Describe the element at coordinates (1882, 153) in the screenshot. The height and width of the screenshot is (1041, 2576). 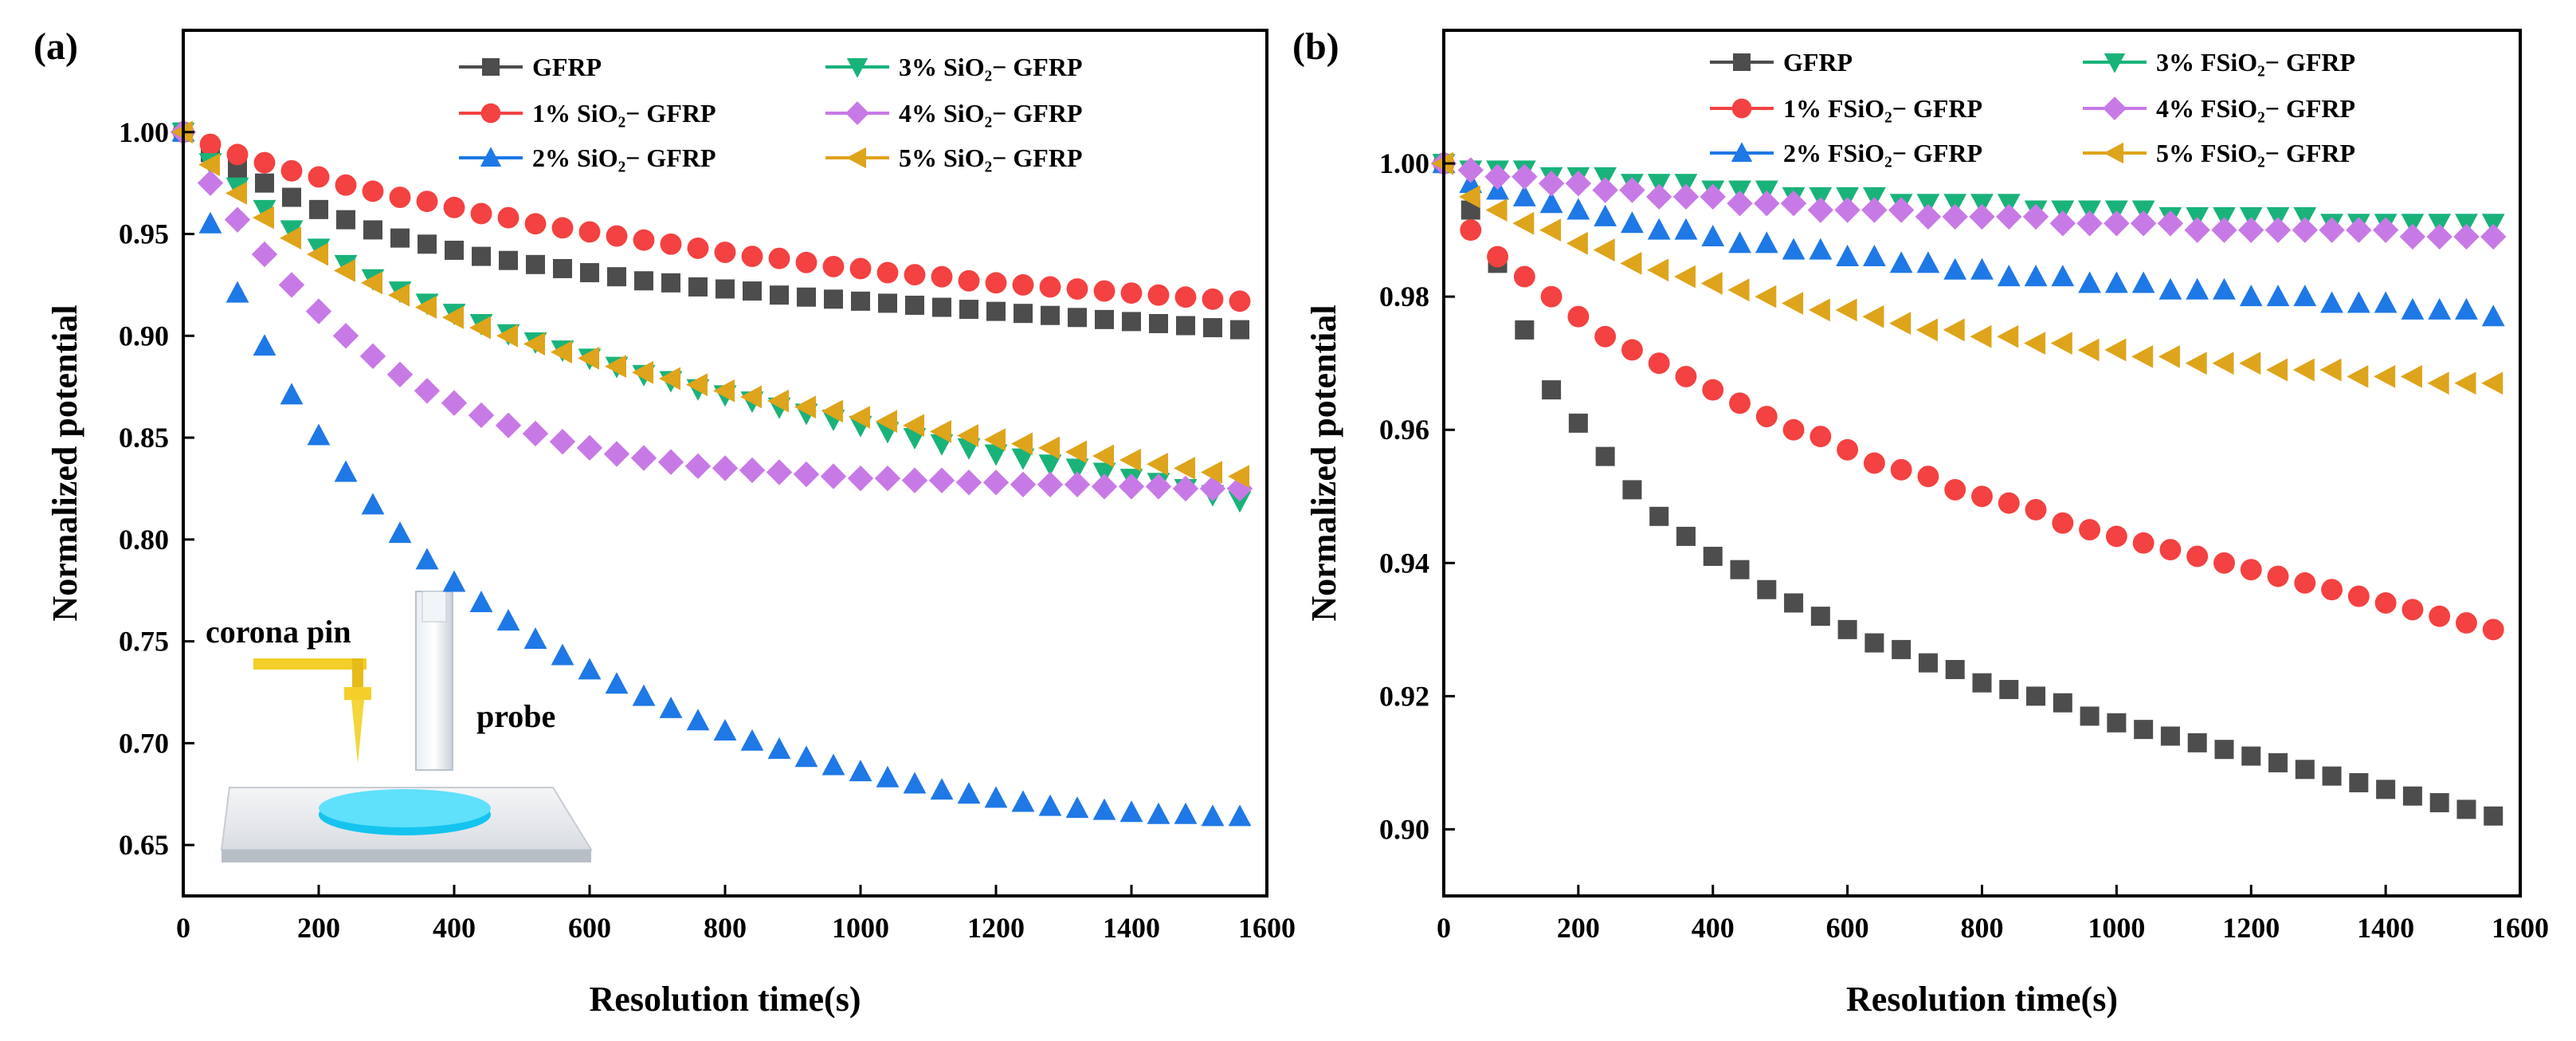
I see `legend-label: 2% FSiO₂− GFRP` at that location.